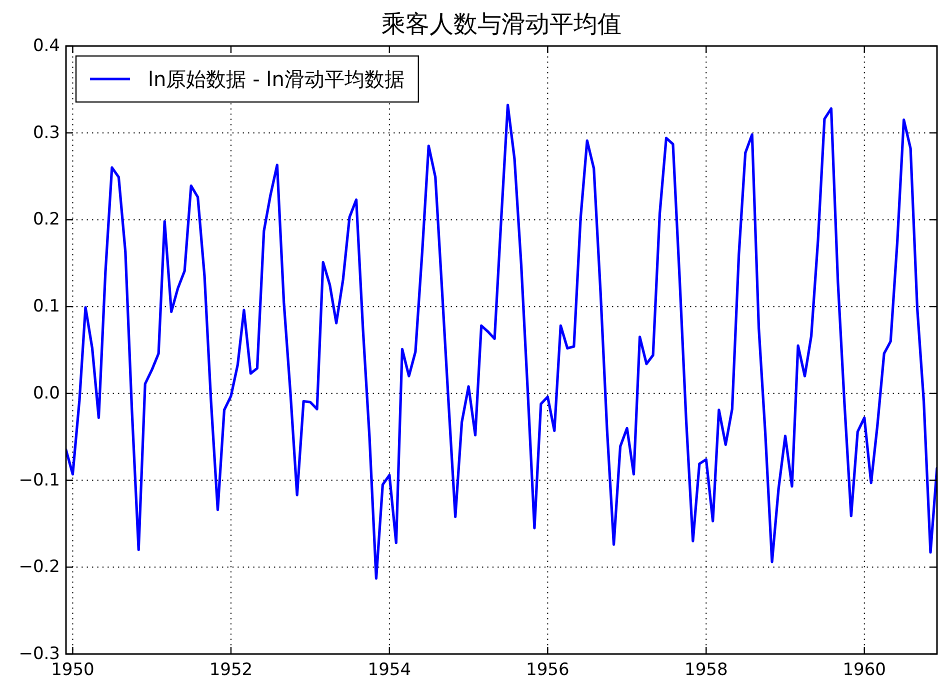  Describe the element at coordinates (39, 480) in the screenshot. I see `y-tick-label: −0.1` at that location.